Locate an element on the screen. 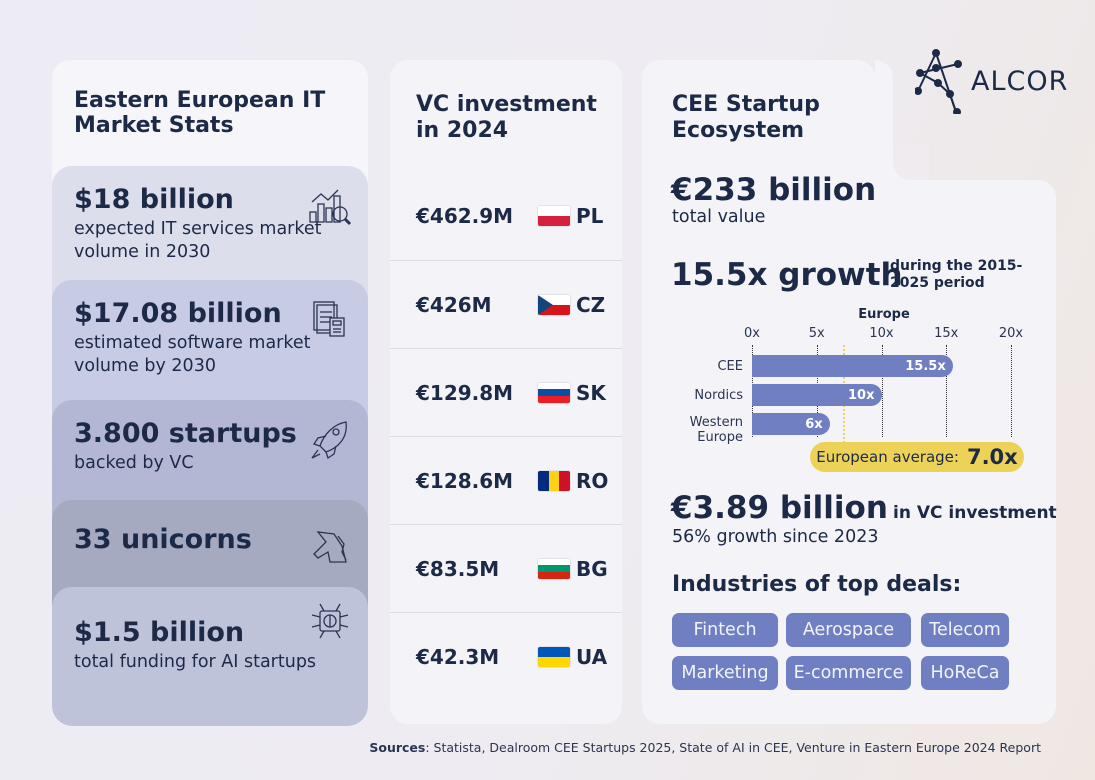 The image size is (1095, 780). flag-cz-icon is located at coordinates (554, 304).